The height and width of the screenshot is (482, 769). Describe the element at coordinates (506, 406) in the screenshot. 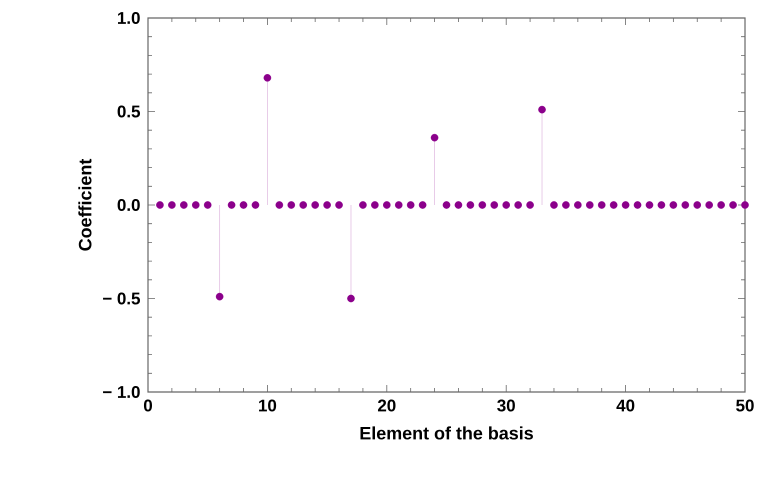

I see `x-tick-label: 30` at that location.